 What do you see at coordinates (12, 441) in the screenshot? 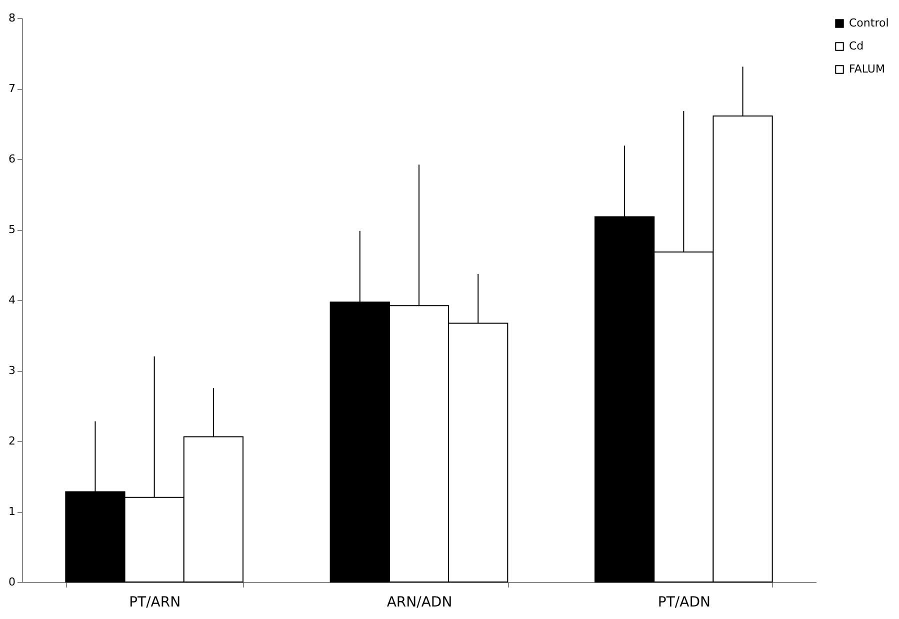
I see `y-tick-label: 2` at bounding box center [12, 441].